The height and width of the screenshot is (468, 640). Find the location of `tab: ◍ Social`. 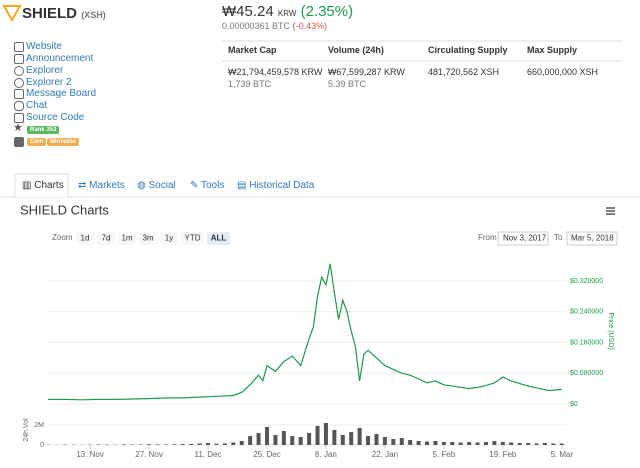

tab: ◍ Social is located at coordinates (156, 185).